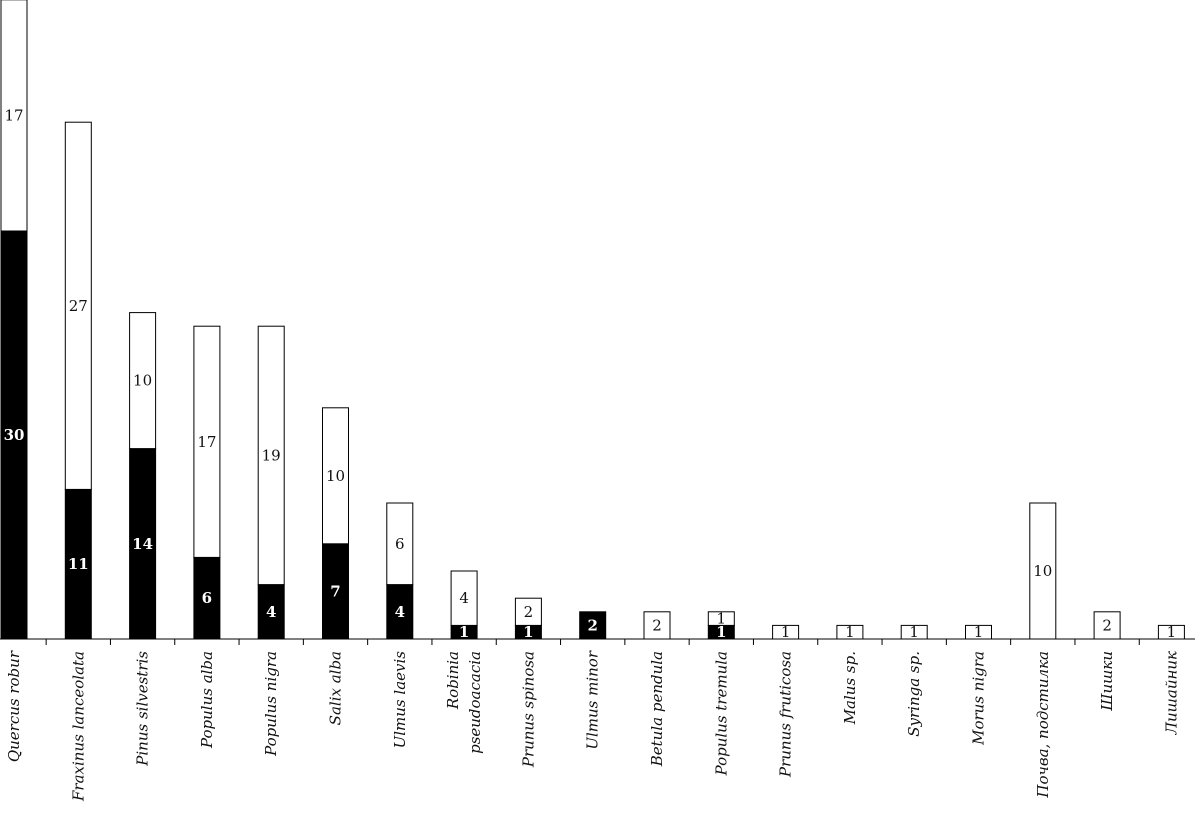  I want to click on data-label: 19, so click(271, 455).